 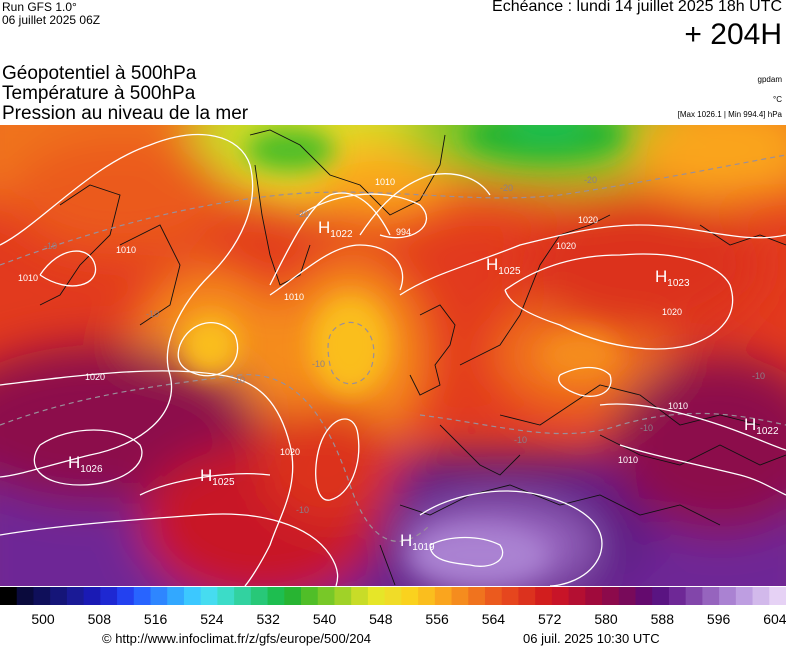 What do you see at coordinates (403, 232) in the screenshot?
I see `isobar-label: 994` at bounding box center [403, 232].